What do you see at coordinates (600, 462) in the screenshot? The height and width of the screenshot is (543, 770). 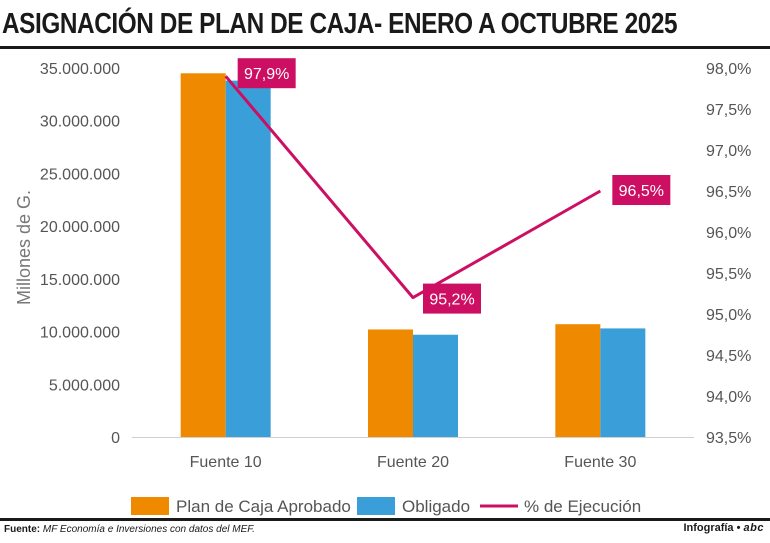 I see `x-tick-label: Fuente 30` at bounding box center [600, 462].